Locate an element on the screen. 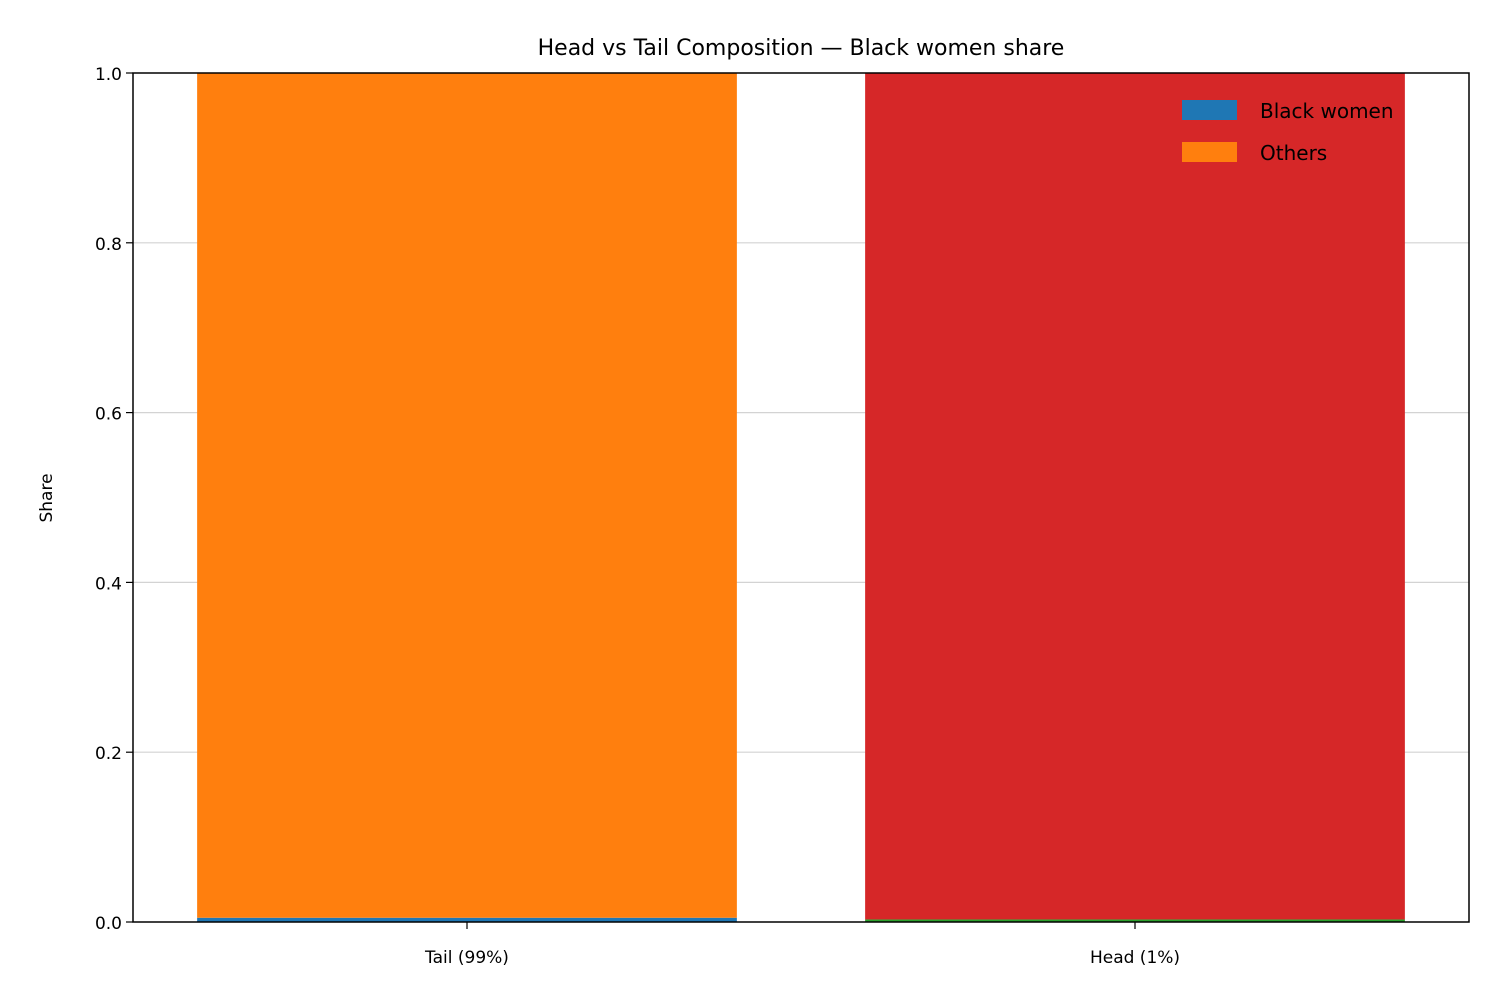  y-axis-label: Share is located at coordinates (47, 497).